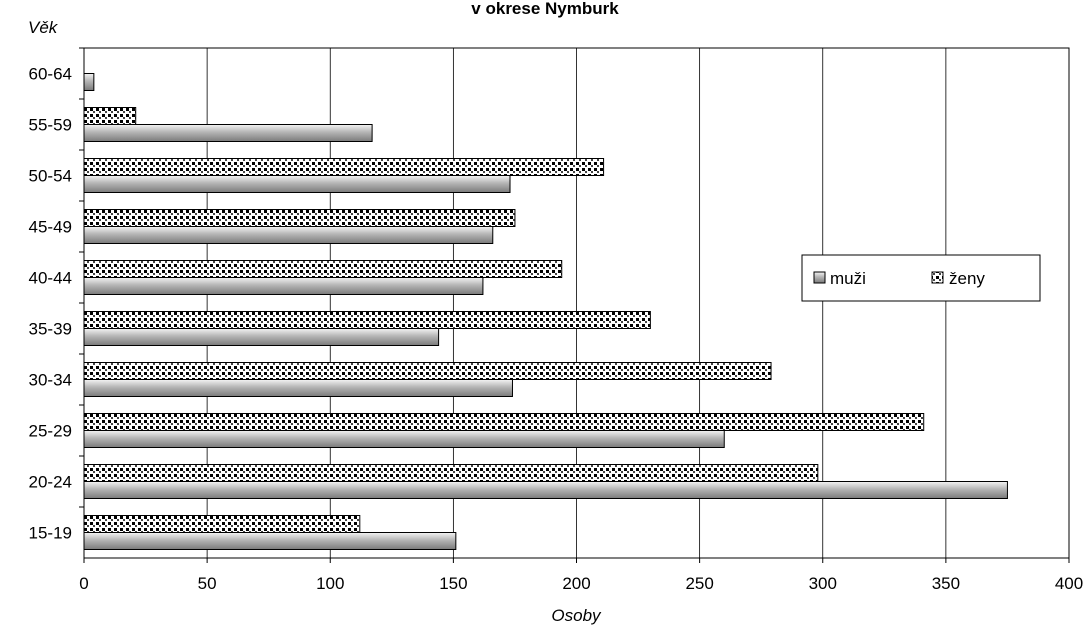  I want to click on x-tick-label: 50, so click(207, 583).